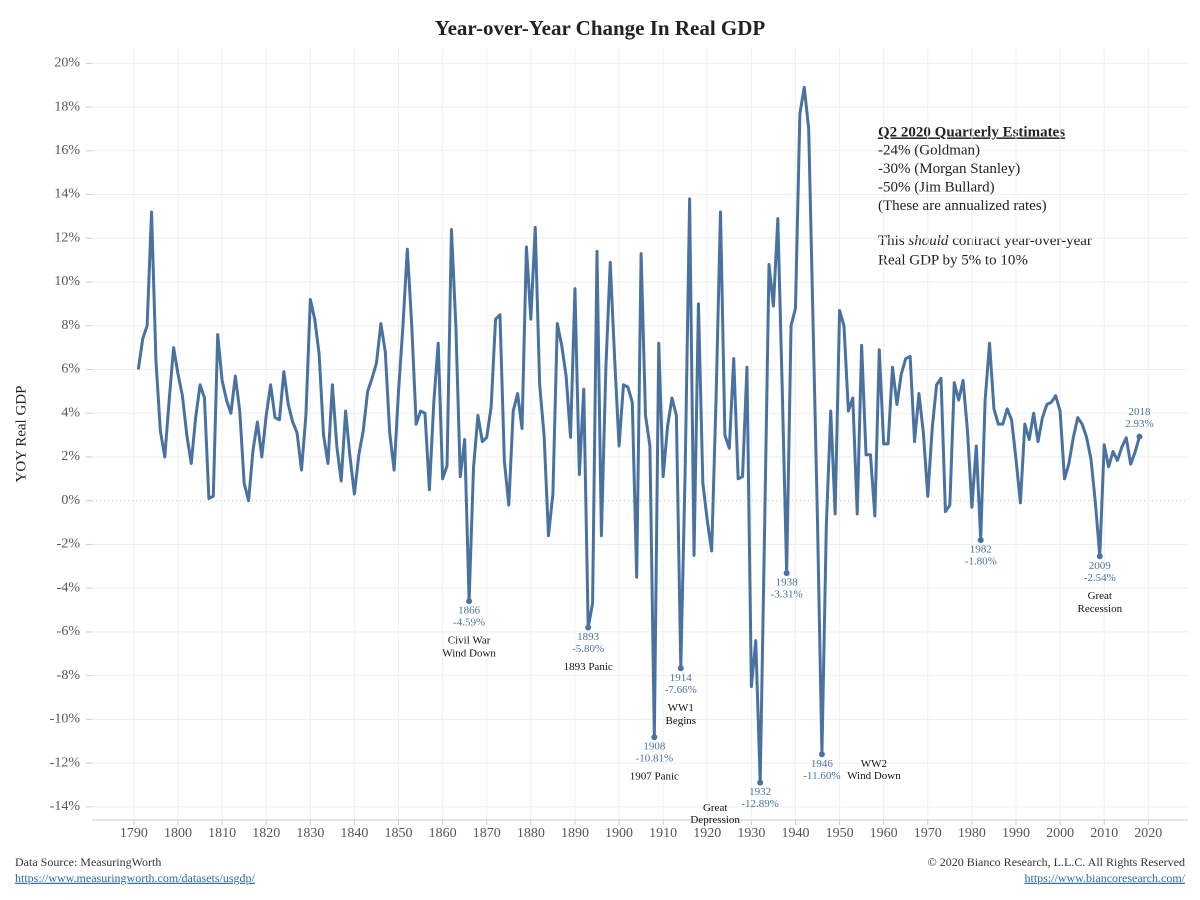 The image size is (1200, 900). Describe the element at coordinates (70, 500) in the screenshot. I see `y-tick-label: 0%` at that location.